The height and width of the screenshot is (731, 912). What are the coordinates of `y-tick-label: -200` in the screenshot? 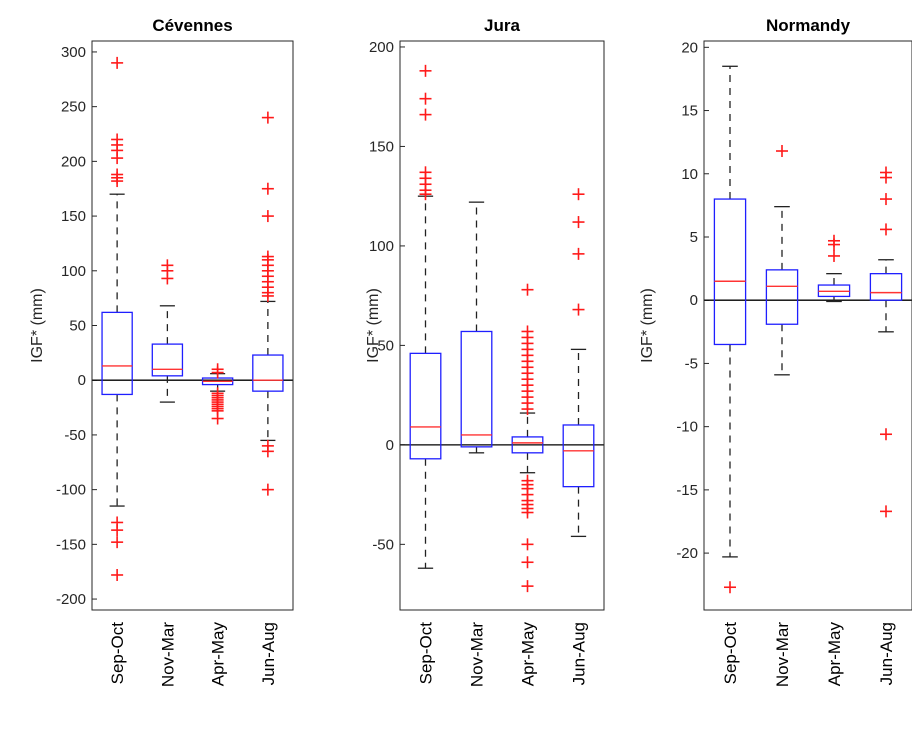 It's located at (71, 599).